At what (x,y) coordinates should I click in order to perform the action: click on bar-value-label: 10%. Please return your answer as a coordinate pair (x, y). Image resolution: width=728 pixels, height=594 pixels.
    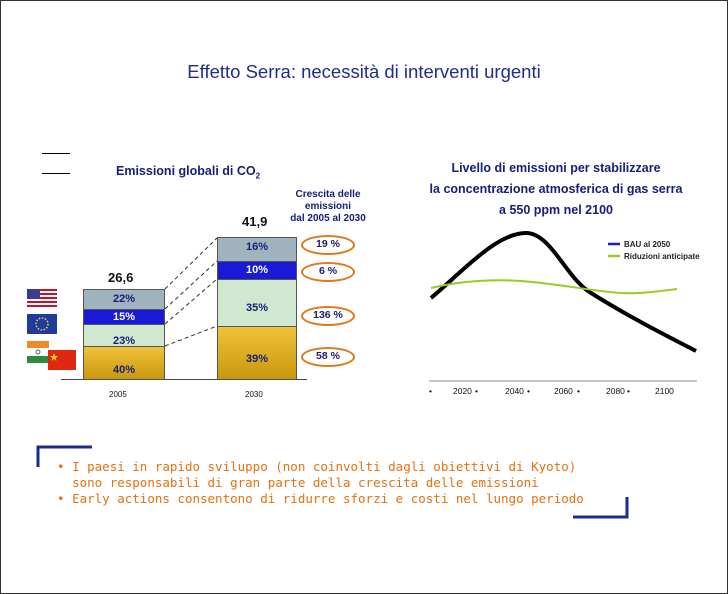
    Looking at the image, I should click on (257, 270).